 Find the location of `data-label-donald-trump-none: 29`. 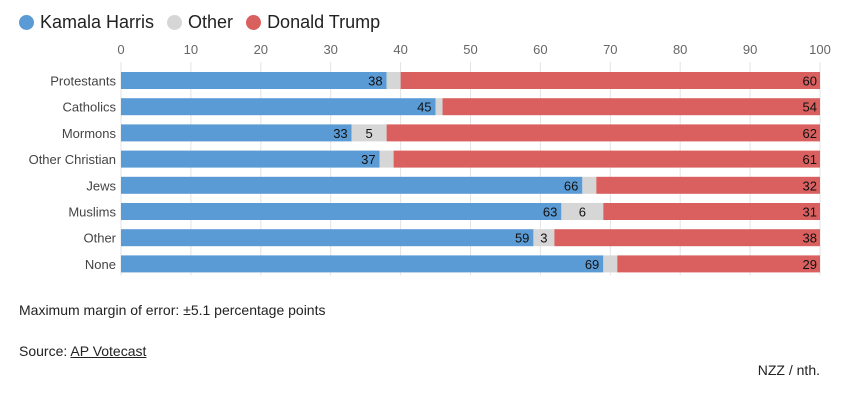

data-label-donald-trump-none: 29 is located at coordinates (810, 264).